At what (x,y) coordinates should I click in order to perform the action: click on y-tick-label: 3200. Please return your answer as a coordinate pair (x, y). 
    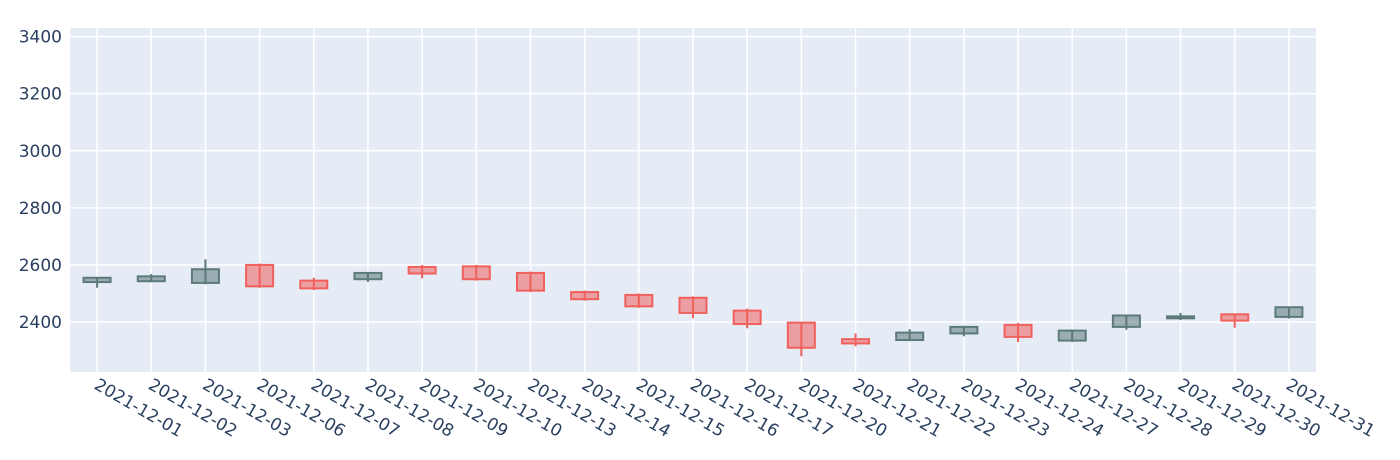
    Looking at the image, I should click on (40, 95).